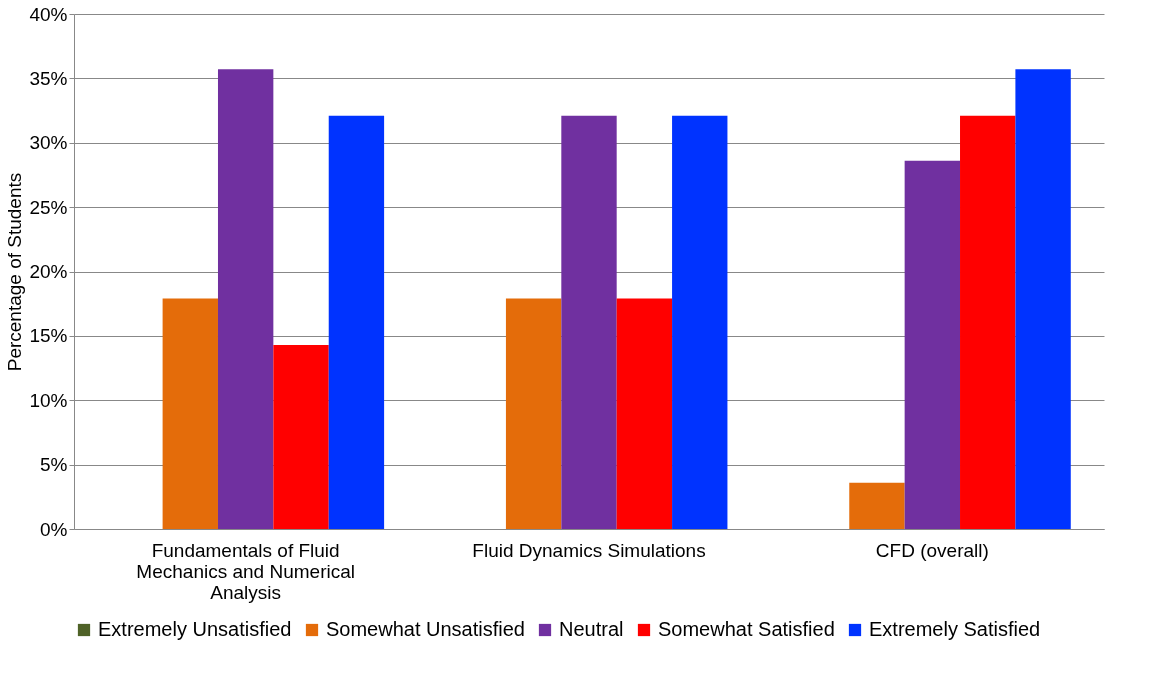 The image size is (1171, 692). I want to click on legend-label: Somewhat Unsatisfied, so click(425, 629).